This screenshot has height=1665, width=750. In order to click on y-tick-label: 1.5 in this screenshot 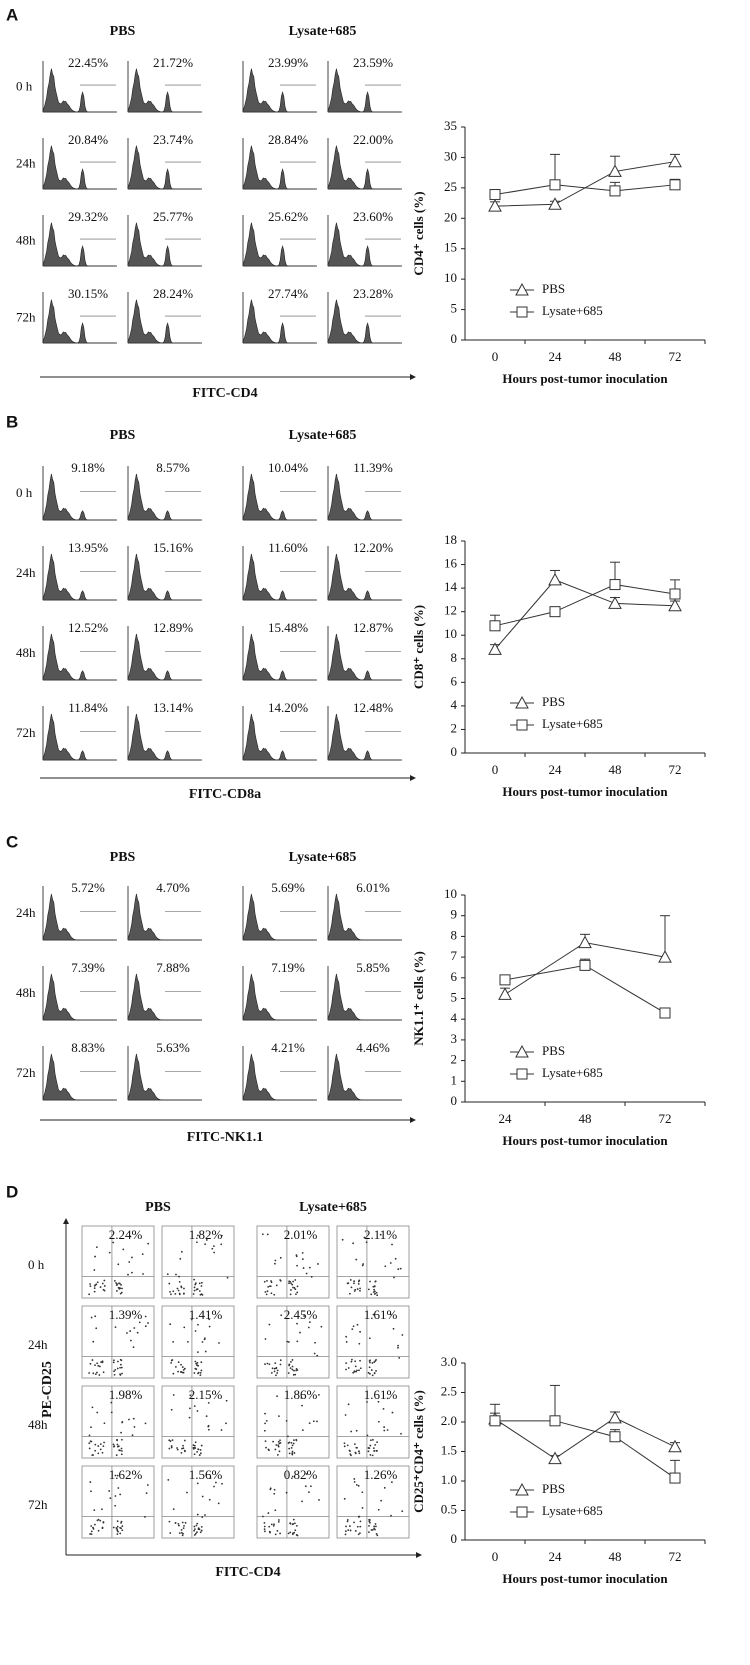, I will do `click(449, 1449)`.